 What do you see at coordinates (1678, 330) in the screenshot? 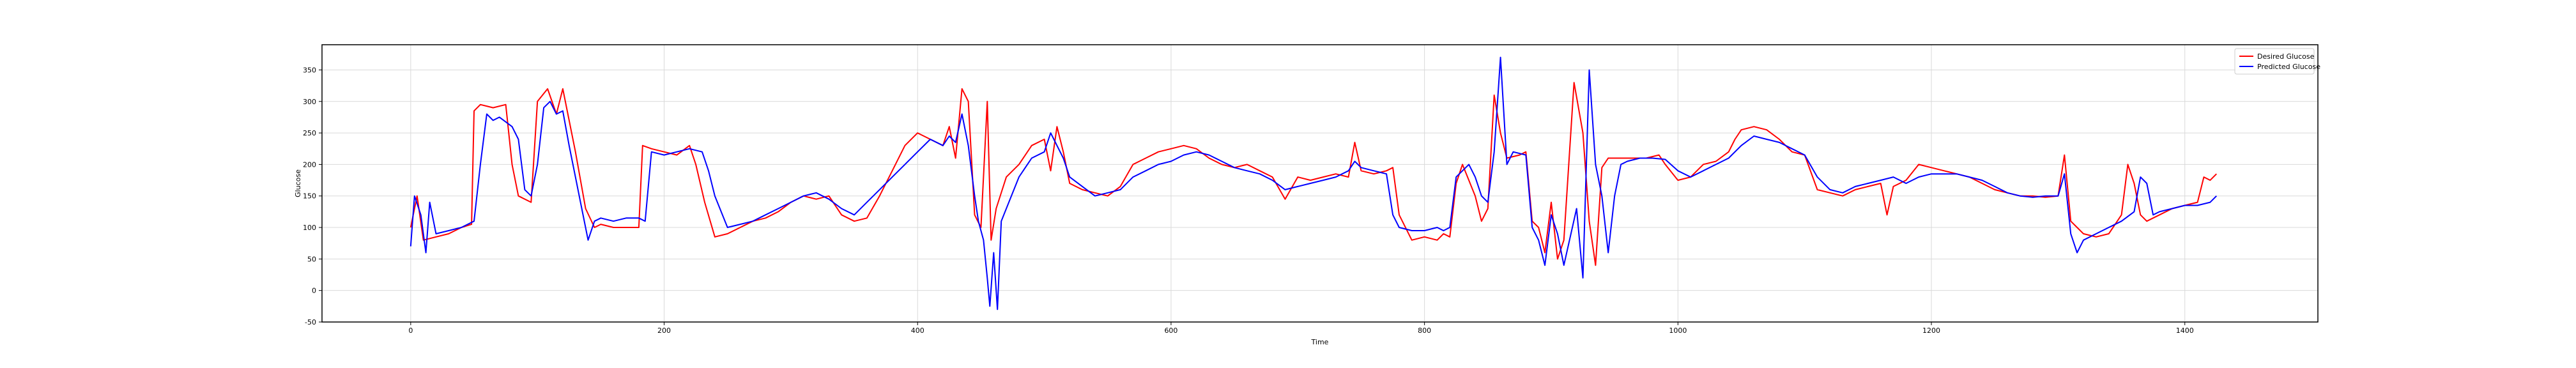
I see `x-tick-label: 1000` at bounding box center [1678, 330].